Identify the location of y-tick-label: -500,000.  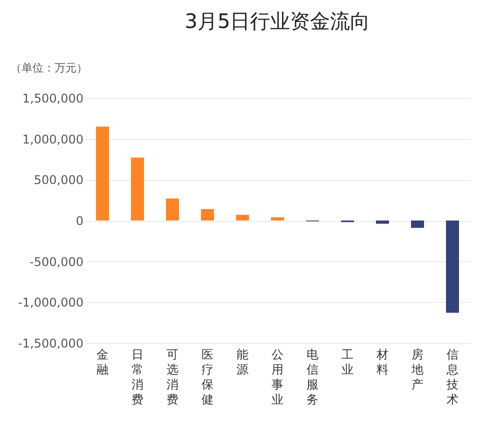
(57, 261).